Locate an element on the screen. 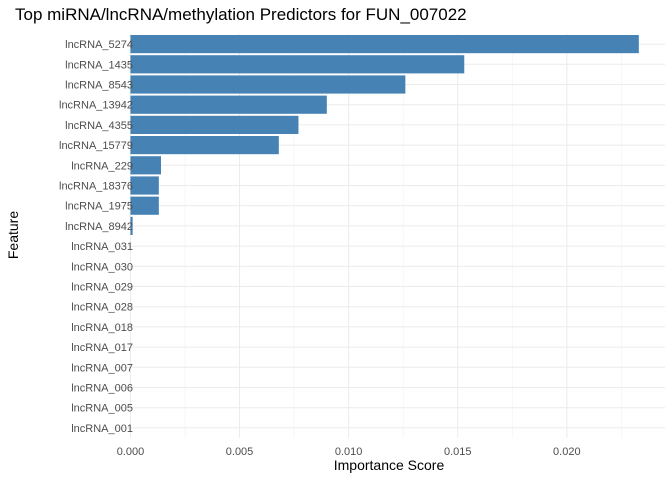 This screenshot has height=480, width=672. y-tick-label: lncRNA_028 is located at coordinates (102, 308).